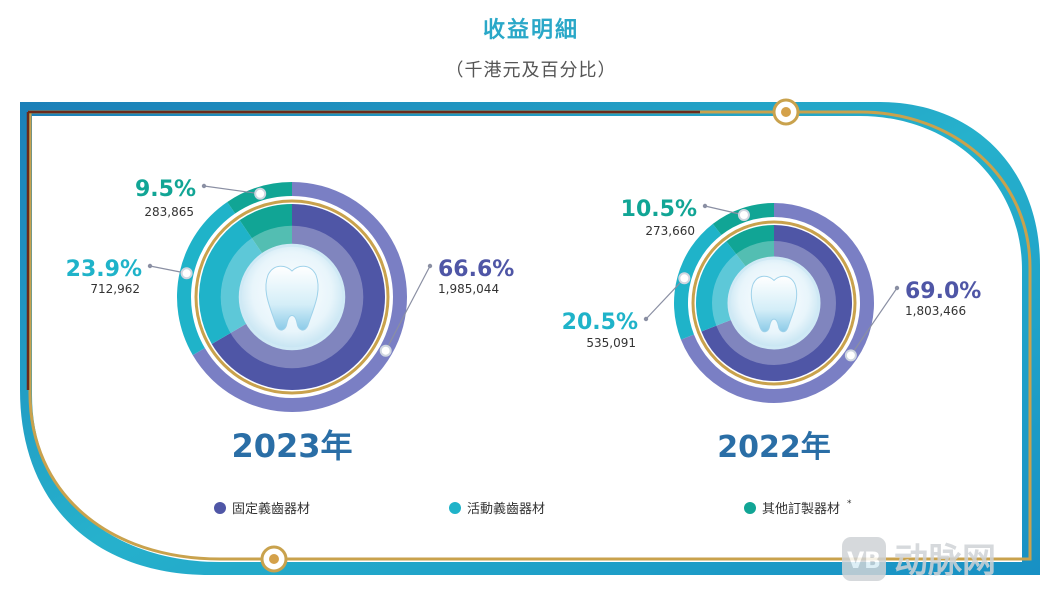  Describe the element at coordinates (721, 286) in the screenshot. I see `slice-removable-2022` at that location.